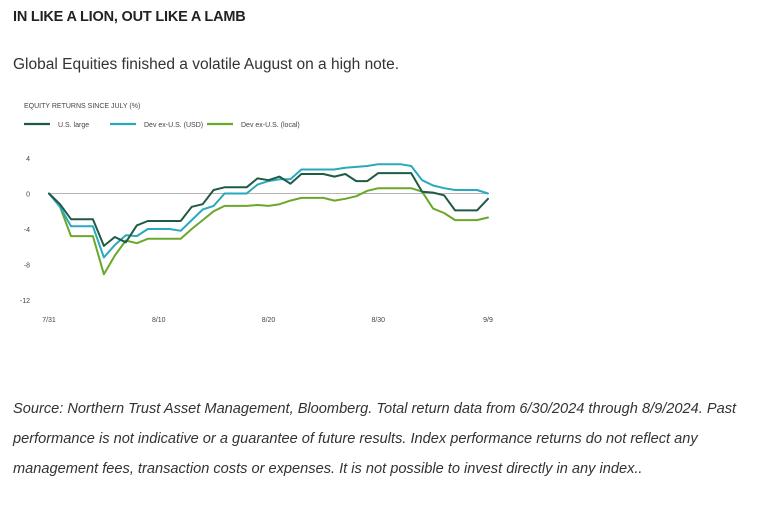 The height and width of the screenshot is (512, 780). I want to click on y-tick-label: -8, so click(27, 266).